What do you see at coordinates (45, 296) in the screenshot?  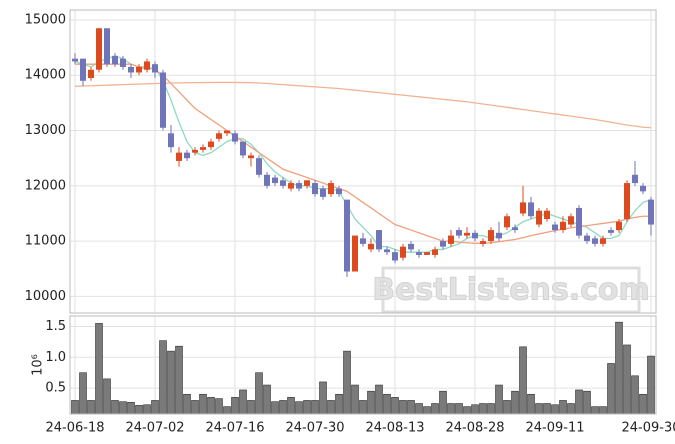 I see `y-tick-label: 10000` at bounding box center [45, 296].